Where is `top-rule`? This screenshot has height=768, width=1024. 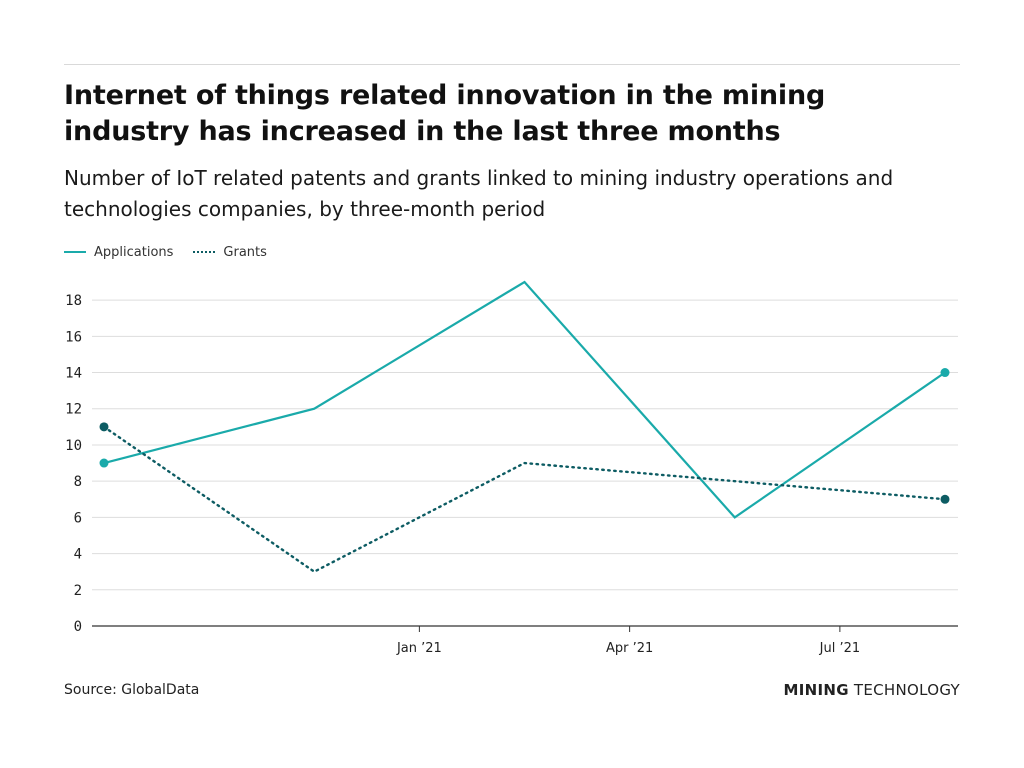 top-rule is located at coordinates (512, 64).